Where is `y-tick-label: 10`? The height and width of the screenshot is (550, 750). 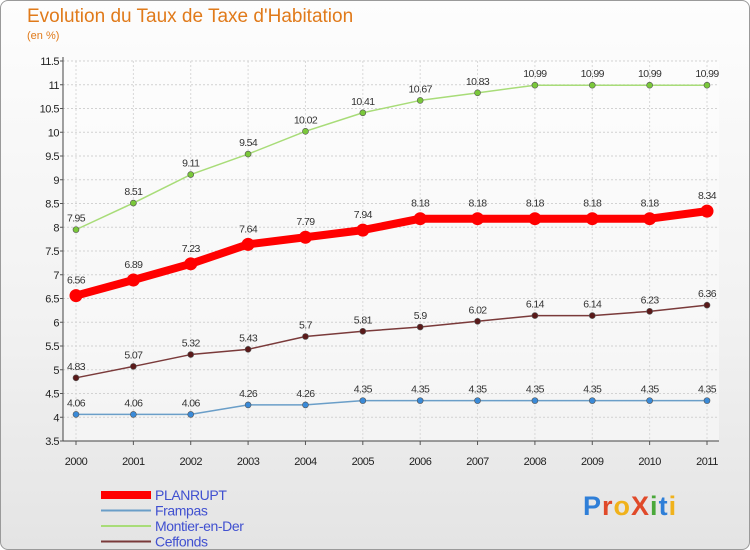
y-tick-label: 10 is located at coordinates (54, 133).